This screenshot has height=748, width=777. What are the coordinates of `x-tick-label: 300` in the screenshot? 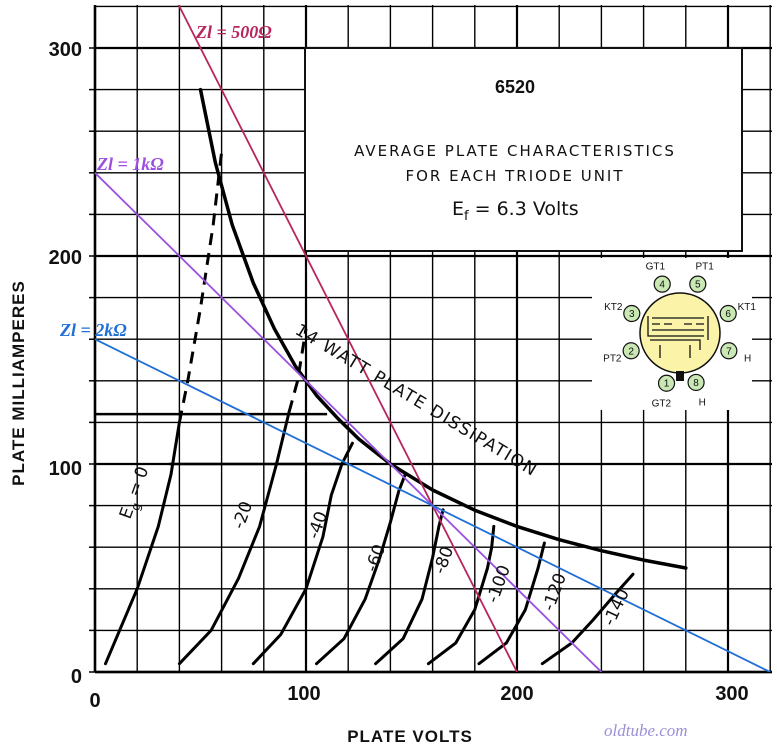 It's located at (731, 694).